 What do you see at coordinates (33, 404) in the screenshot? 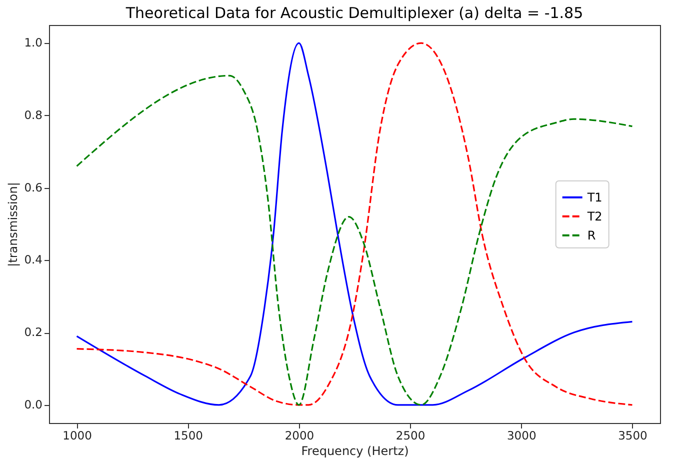
I see `y-tick-label: 0.0` at bounding box center [33, 404].